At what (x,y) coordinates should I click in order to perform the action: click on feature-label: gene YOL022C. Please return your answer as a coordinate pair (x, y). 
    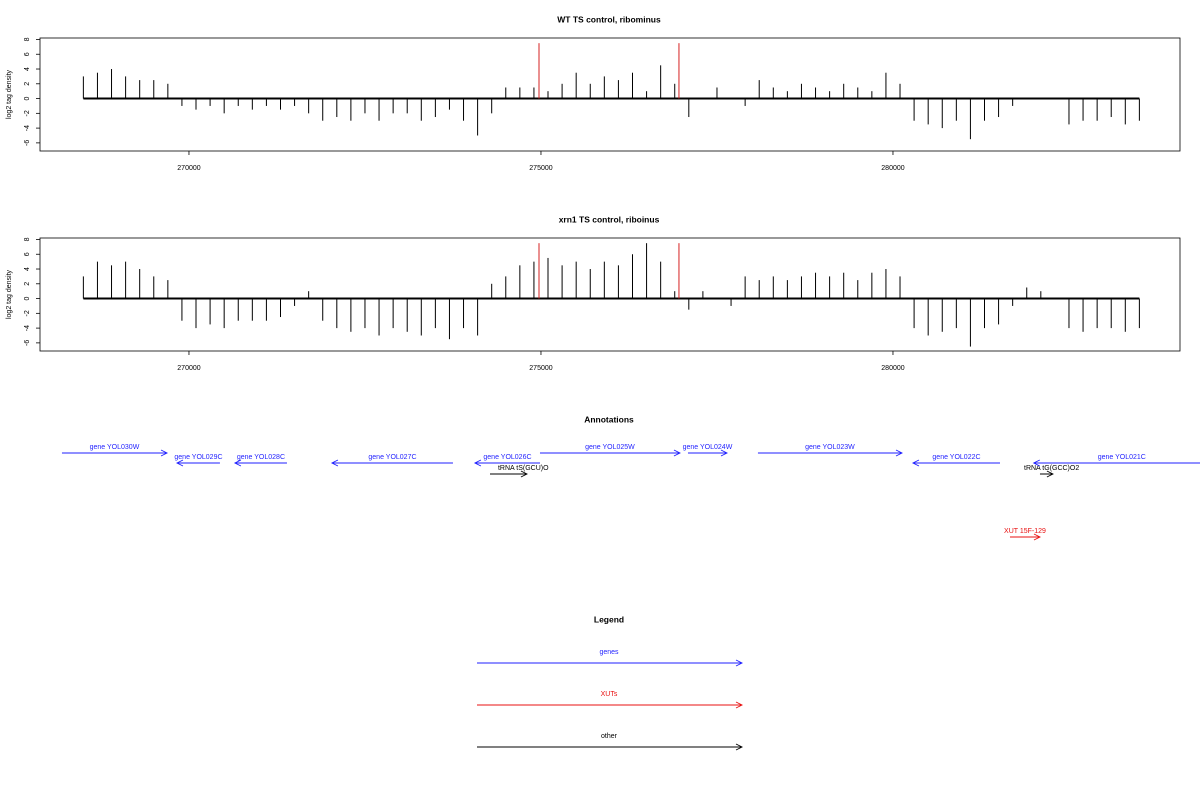
    Looking at the image, I should click on (956, 457).